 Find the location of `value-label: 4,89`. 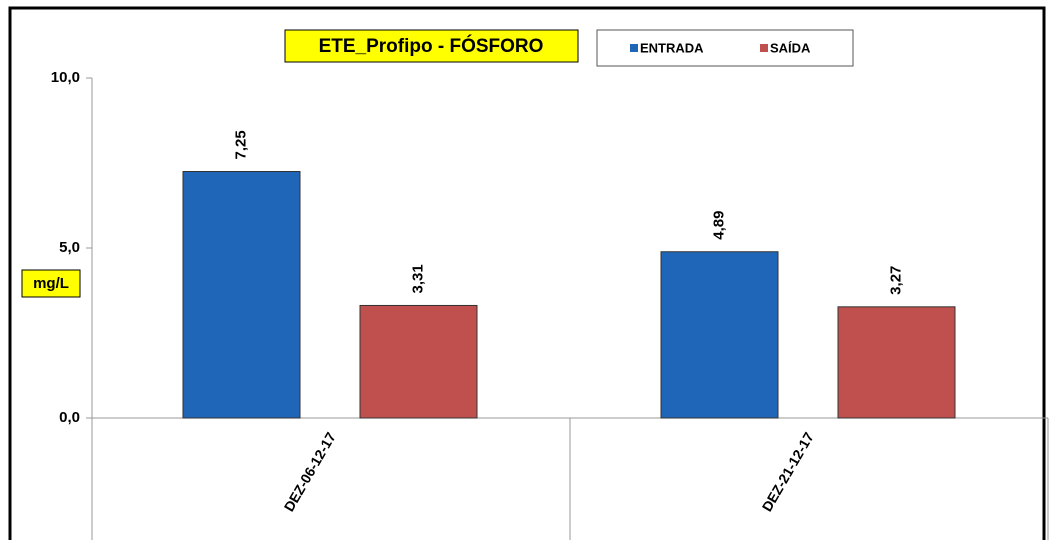

value-label: 4,89 is located at coordinates (718, 225).